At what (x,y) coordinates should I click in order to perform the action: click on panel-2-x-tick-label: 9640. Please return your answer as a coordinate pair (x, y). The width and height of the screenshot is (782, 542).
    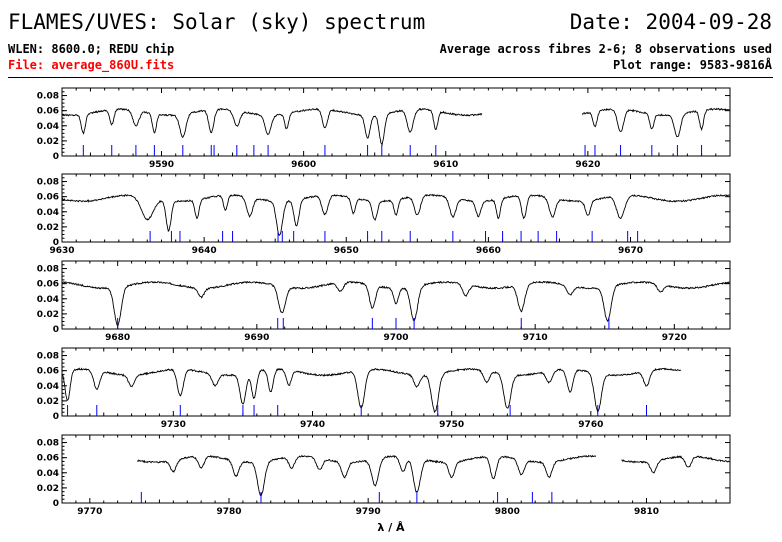
    Looking at the image, I should click on (204, 251).